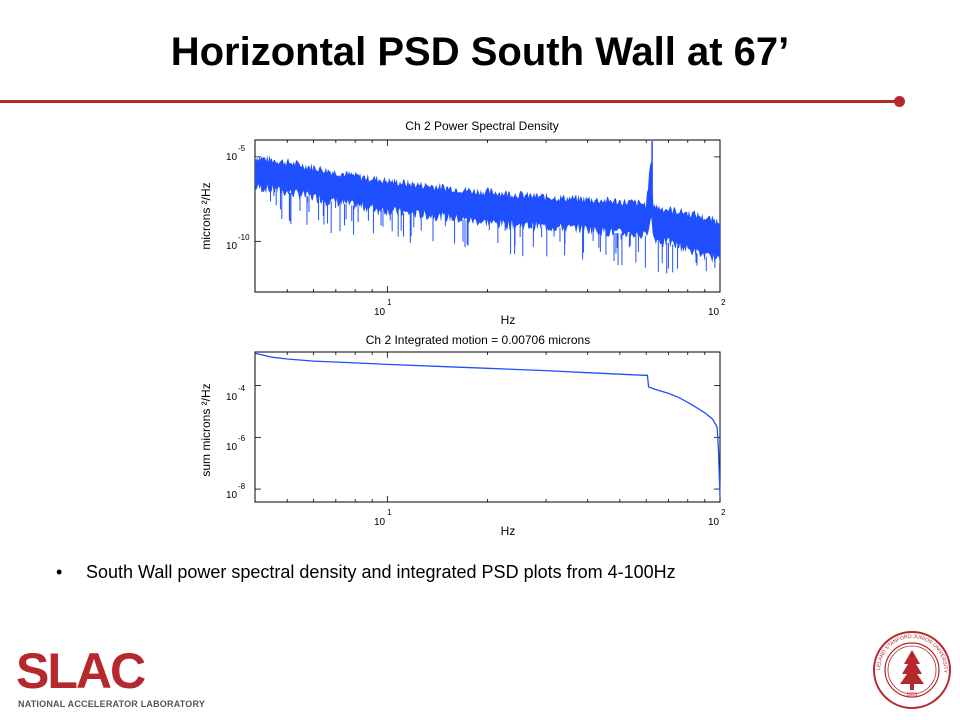 The width and height of the screenshot is (960, 720). I want to click on int-x-tick-label-2-exp: 2, so click(723, 512).